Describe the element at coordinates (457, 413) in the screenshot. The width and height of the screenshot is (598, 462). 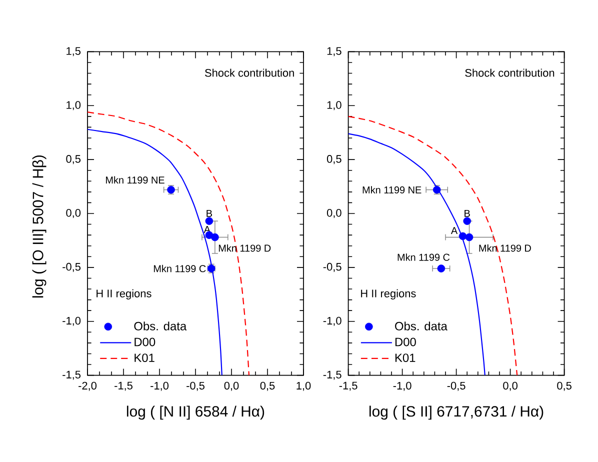
I see `x-axis-title: log ( [S II] 6717,6731 / Hα)` at that location.